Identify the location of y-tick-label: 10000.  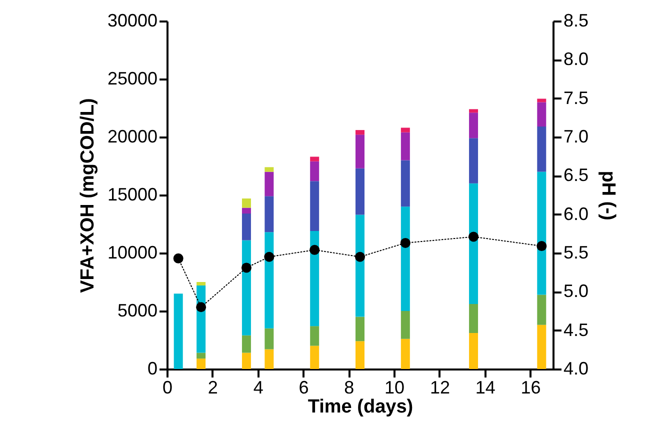
(132, 252).